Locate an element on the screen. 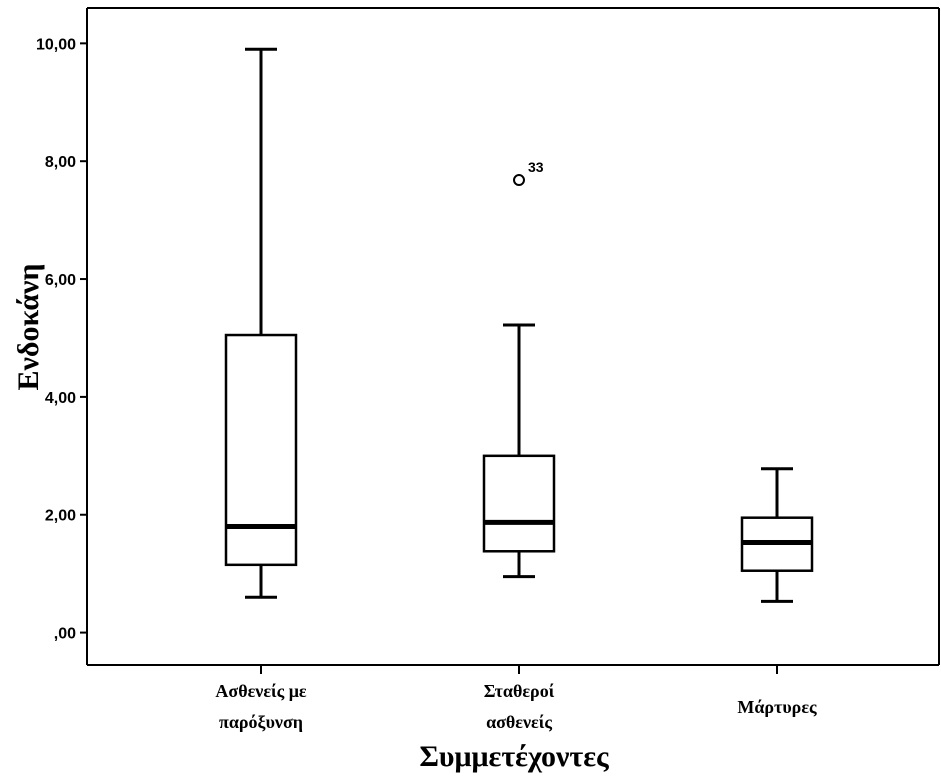  x-category-label: Μάρτυρες is located at coordinates (777, 707).